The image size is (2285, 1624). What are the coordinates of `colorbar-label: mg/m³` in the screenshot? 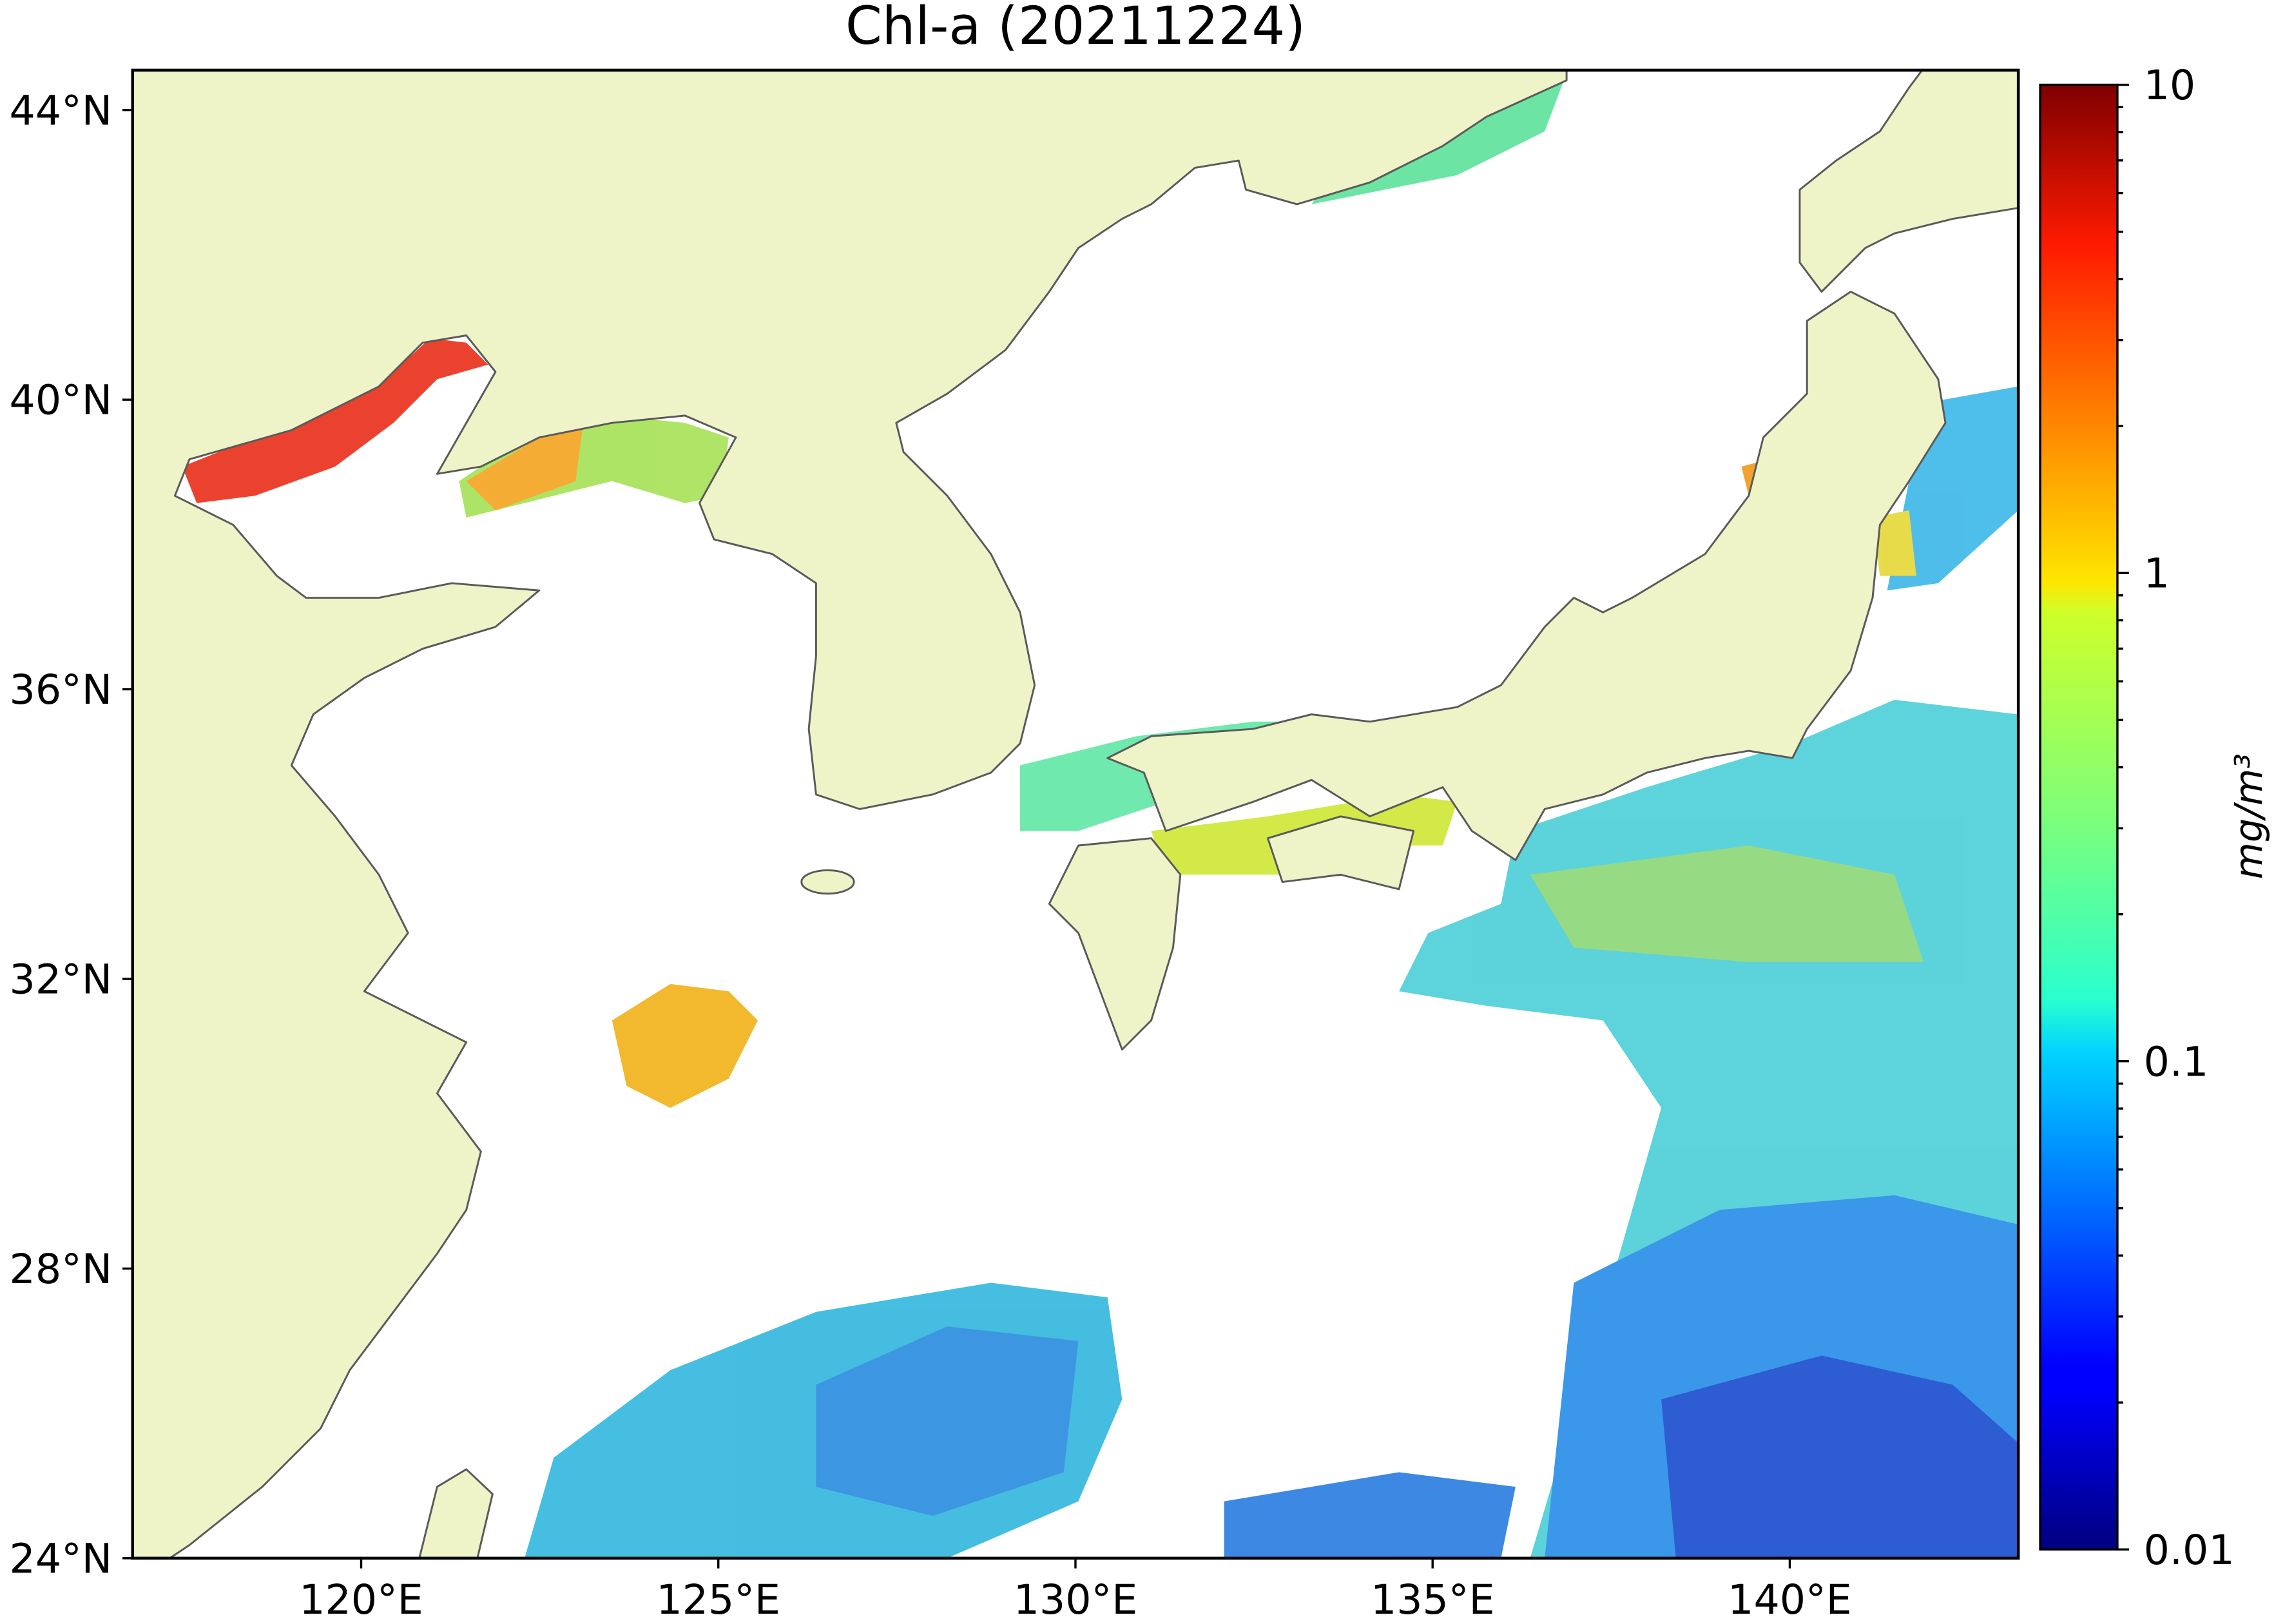 It's located at (2248, 816).